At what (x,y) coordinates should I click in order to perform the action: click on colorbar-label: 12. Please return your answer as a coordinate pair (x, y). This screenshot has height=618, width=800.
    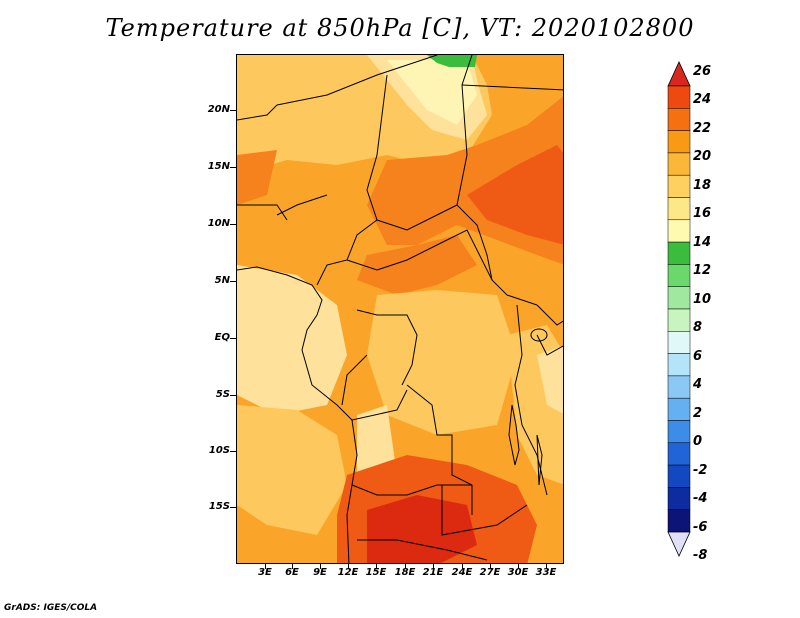
    Looking at the image, I should click on (702, 271).